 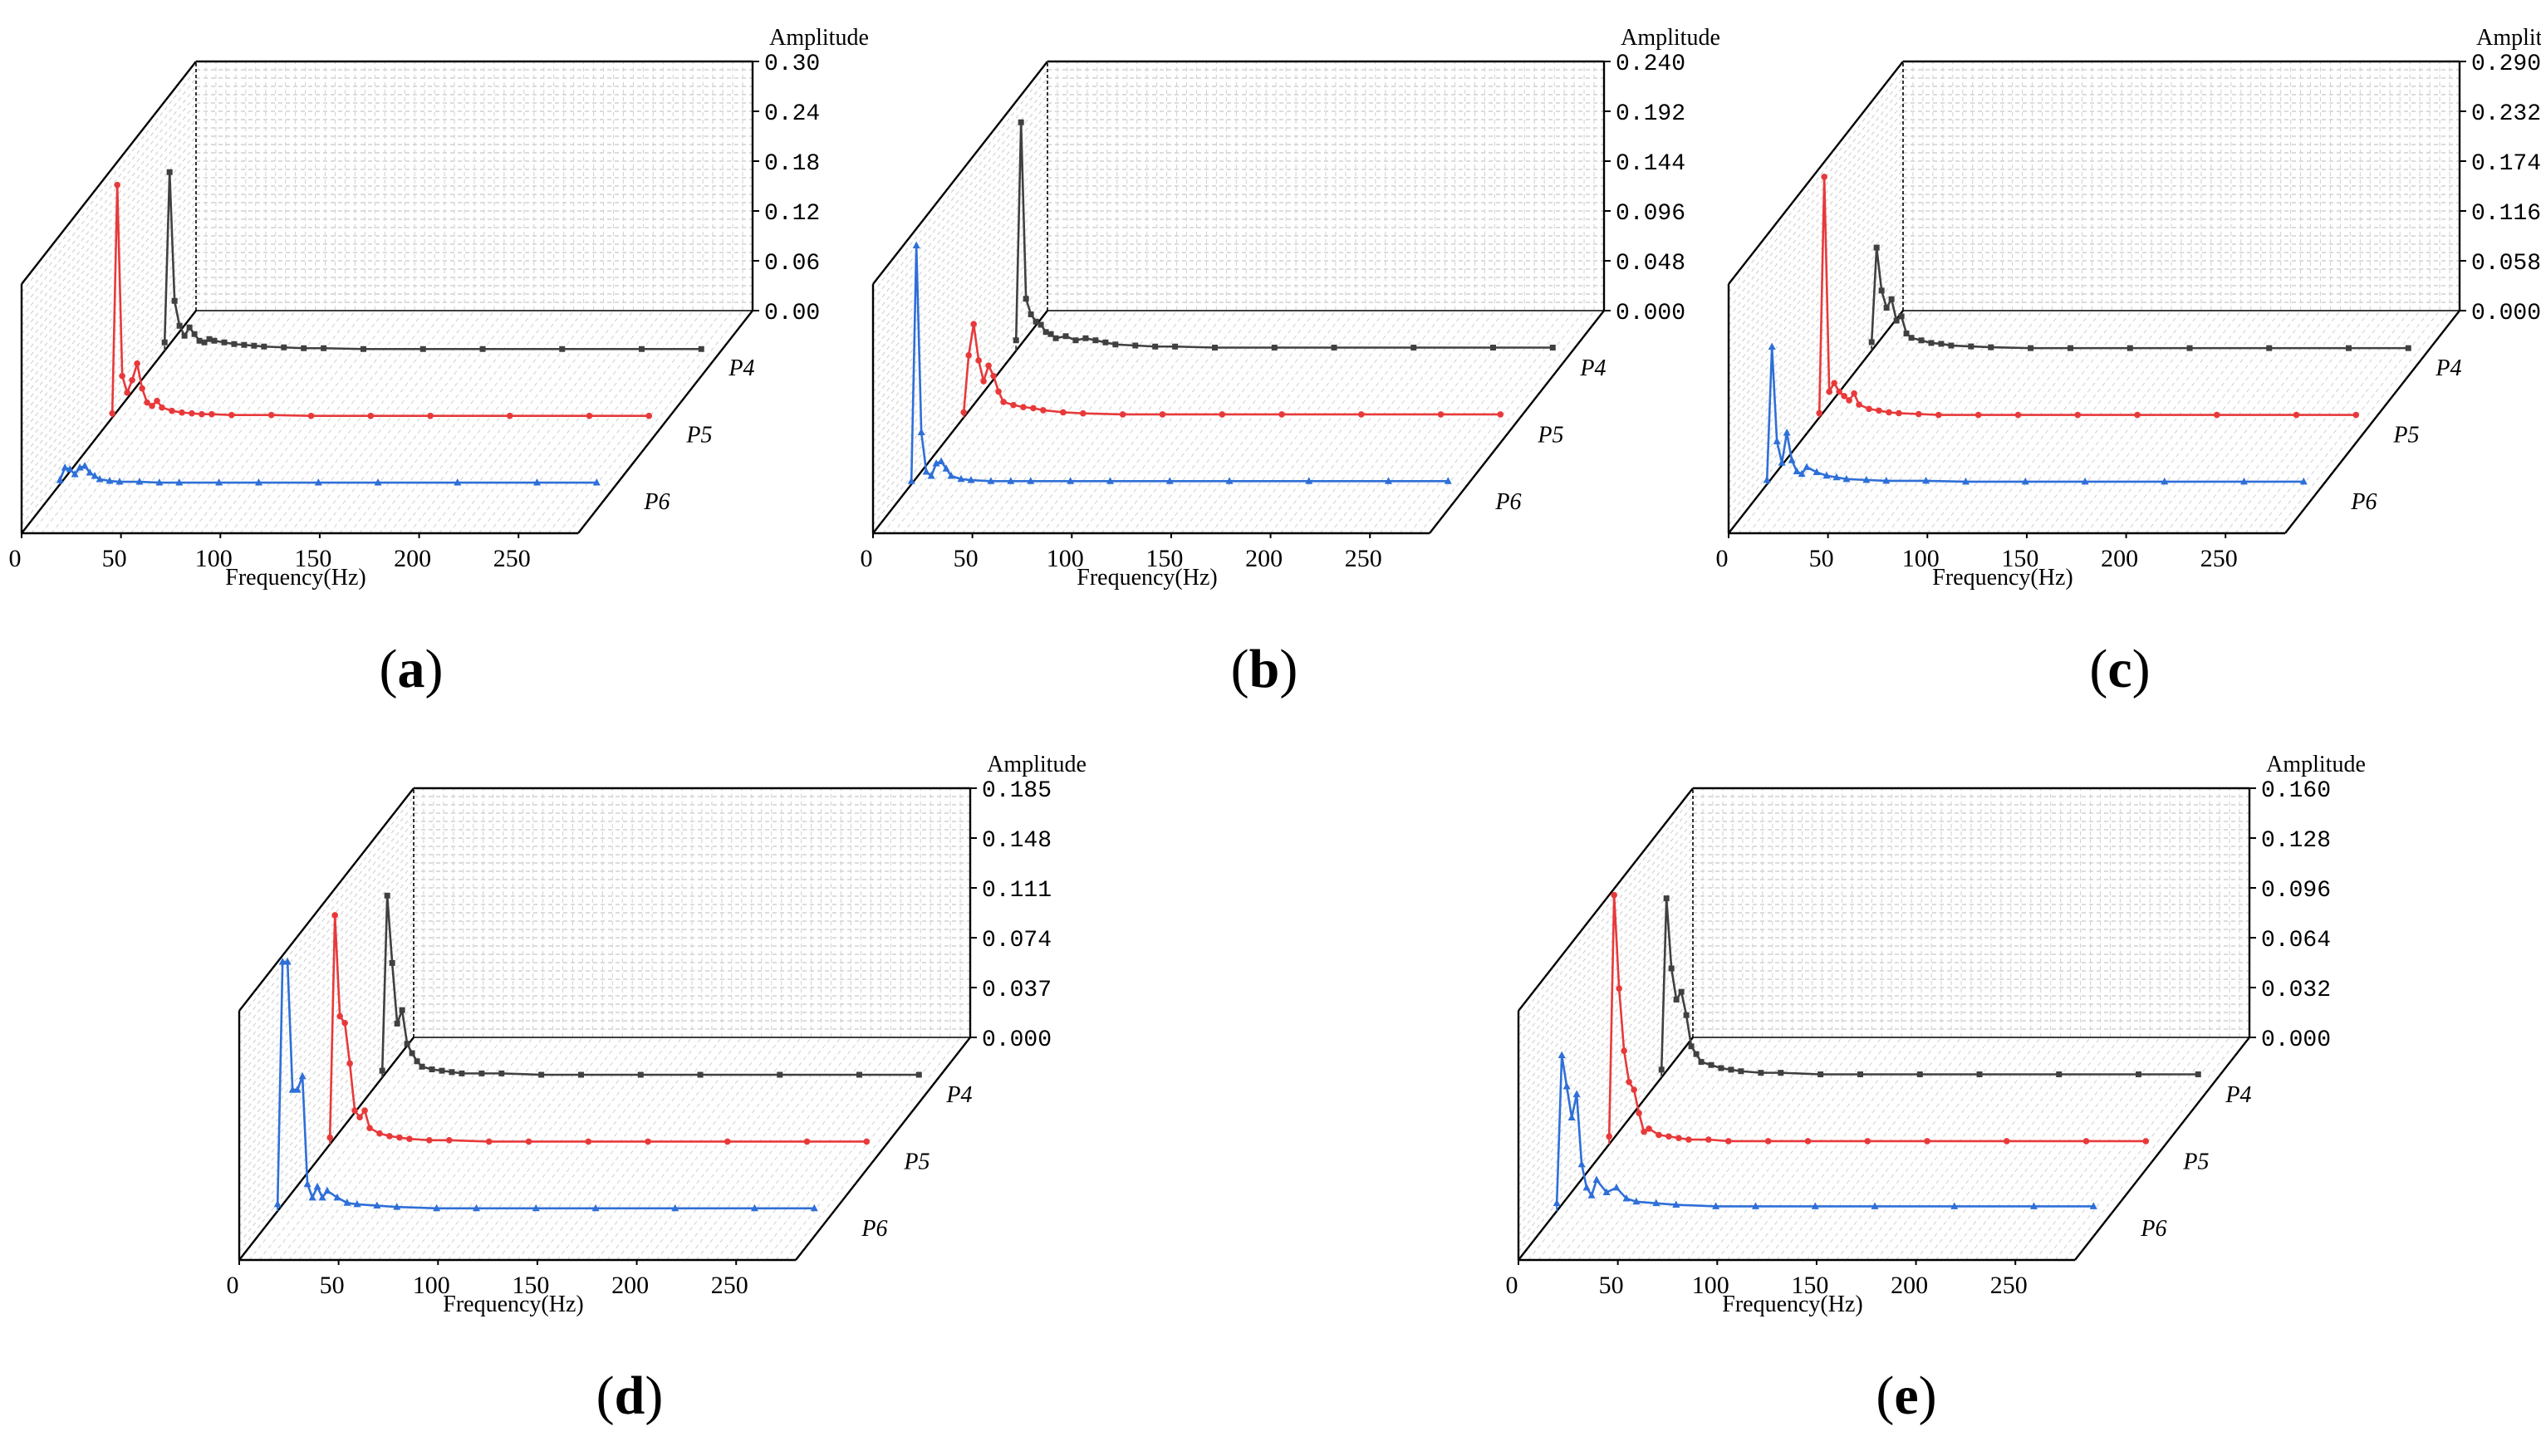 I want to click on caption-letter-b: b, so click(x=1264, y=669).